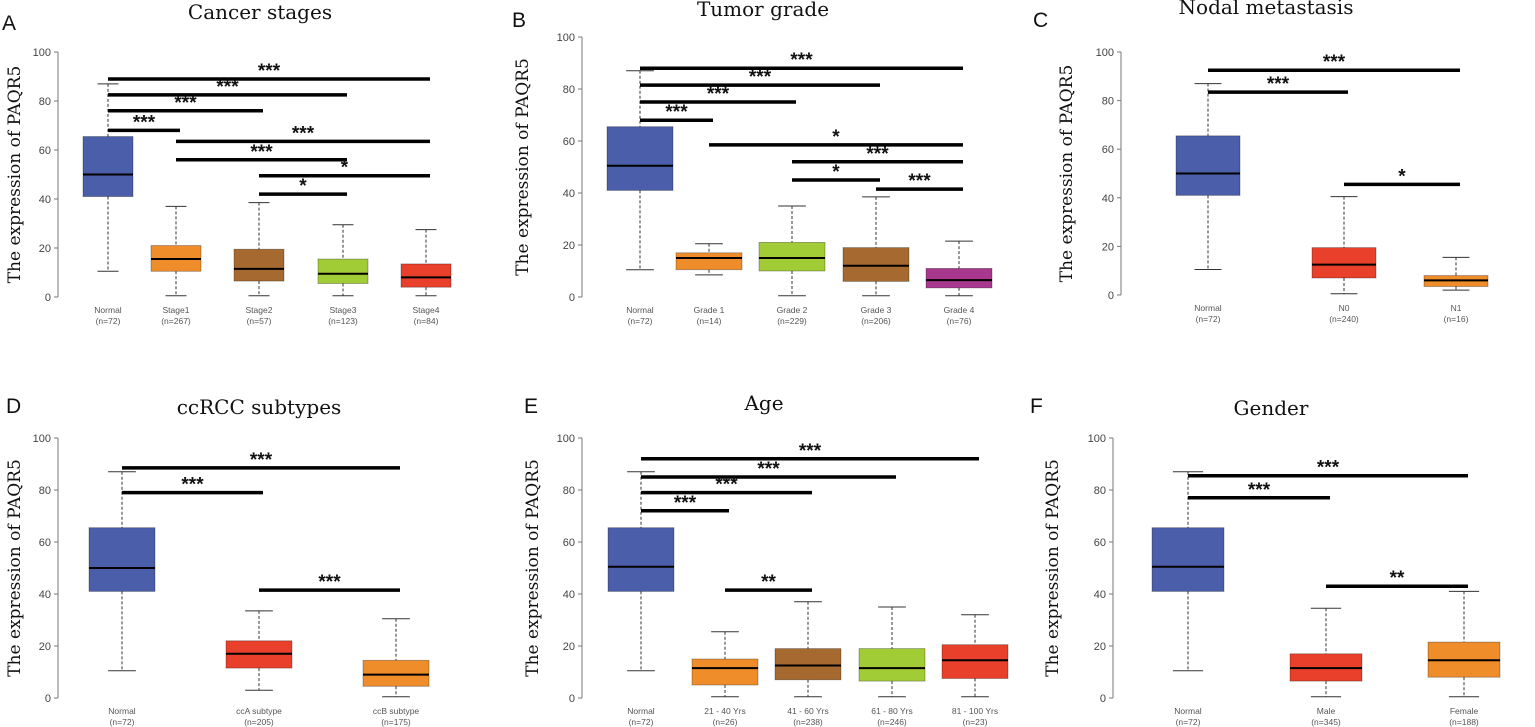 This screenshot has width=1535, height=727. Describe the element at coordinates (343, 260) in the screenshot. I see `box-stage3` at that location.